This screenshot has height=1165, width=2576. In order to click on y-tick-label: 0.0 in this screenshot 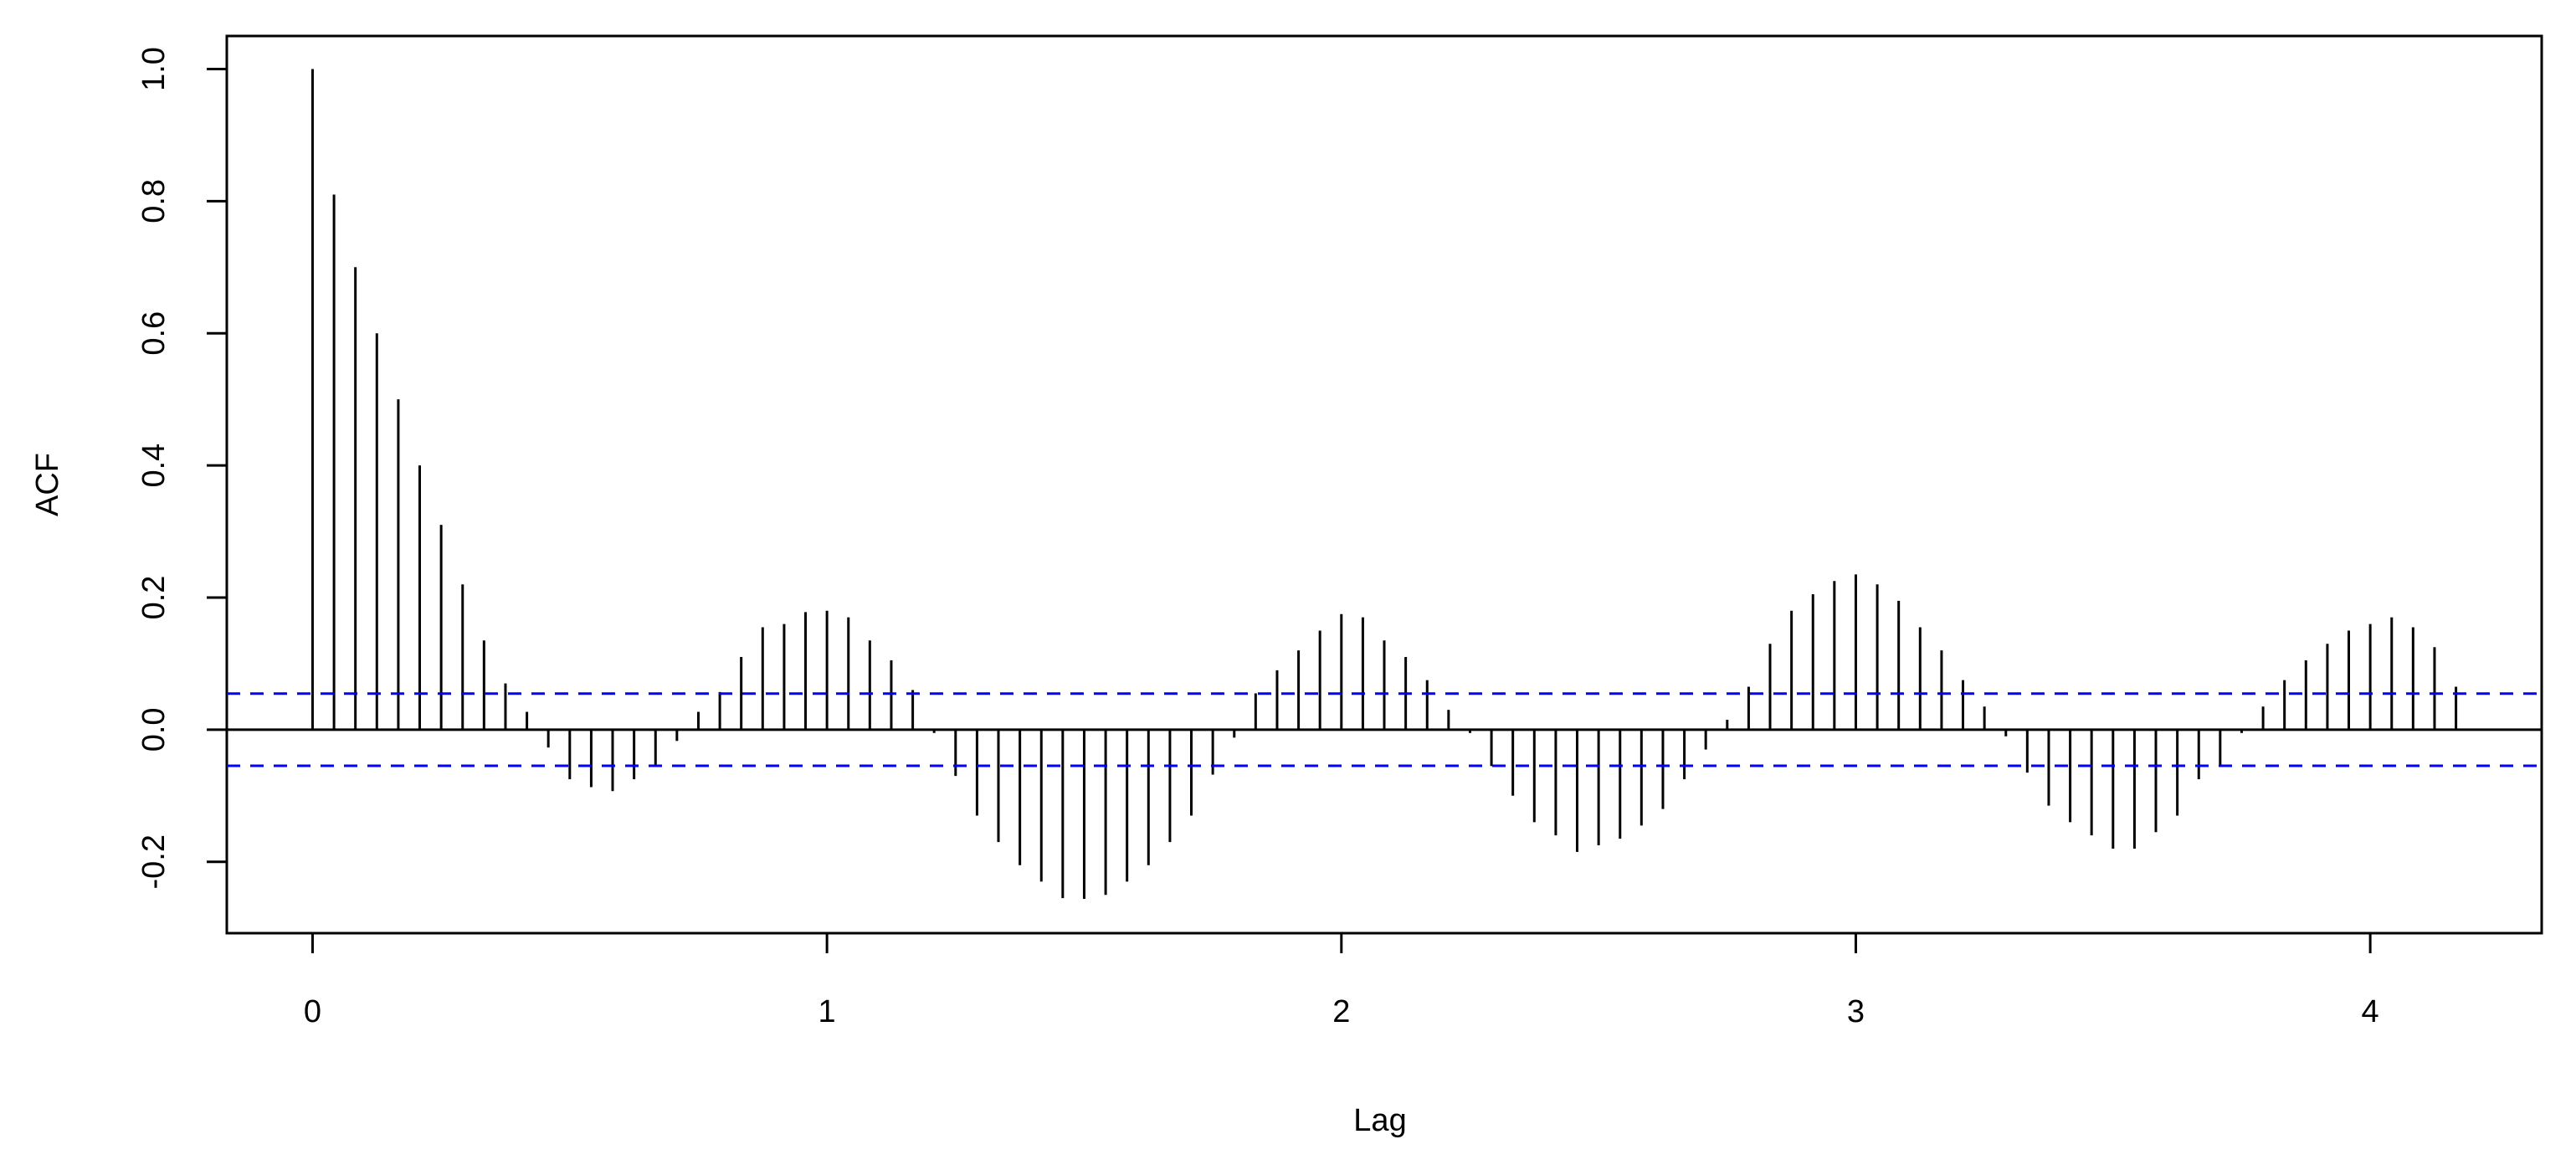, I will do `click(154, 729)`.